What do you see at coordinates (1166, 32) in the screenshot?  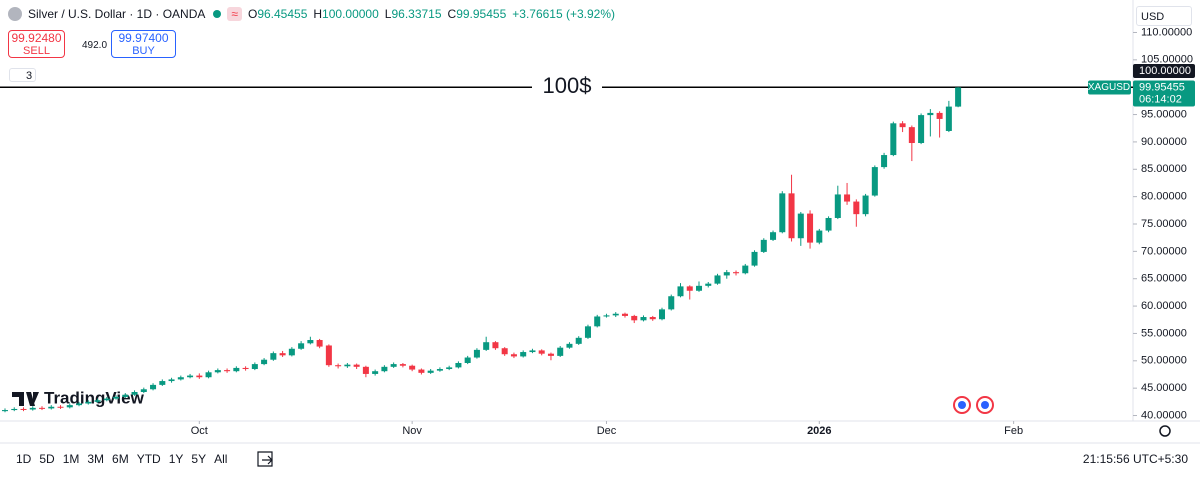 I see `y-tick-label: 110.00000` at bounding box center [1166, 32].